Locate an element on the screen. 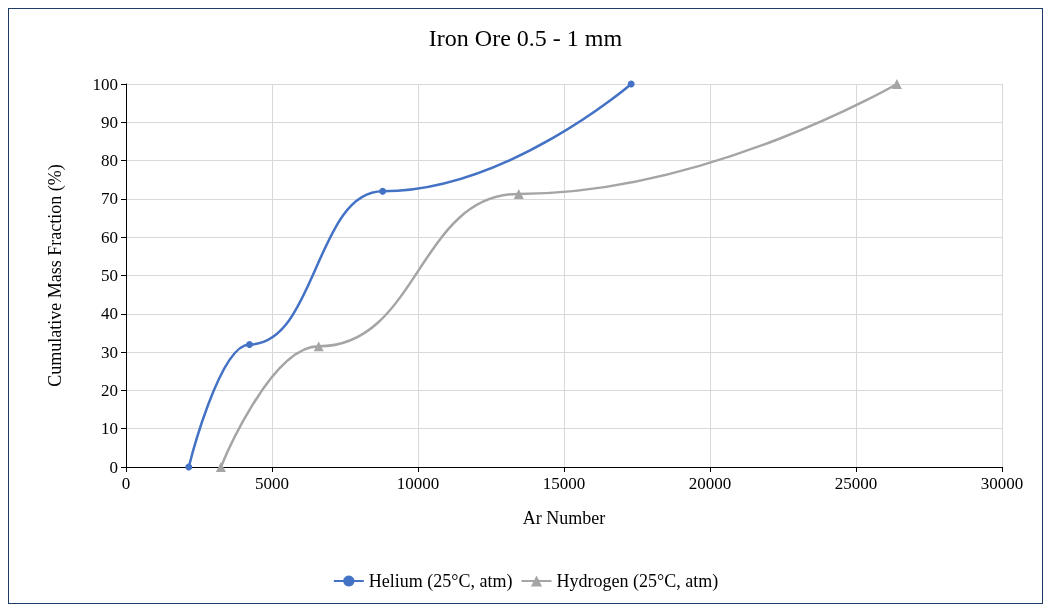  x-tick-label: 0 is located at coordinates (126, 483).